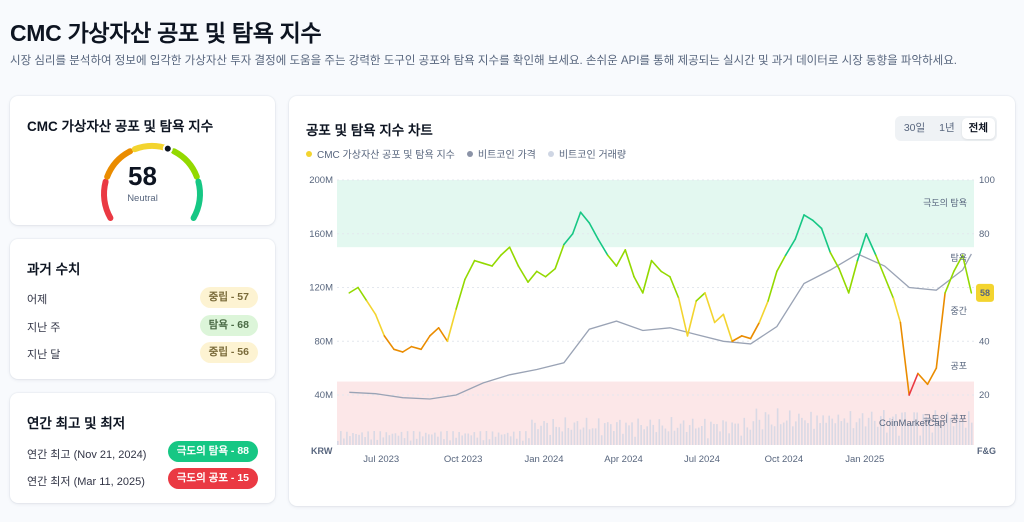  What do you see at coordinates (506, 155) in the screenshot?
I see `legend-label-btc-price: 비트코인 가격` at bounding box center [506, 155].